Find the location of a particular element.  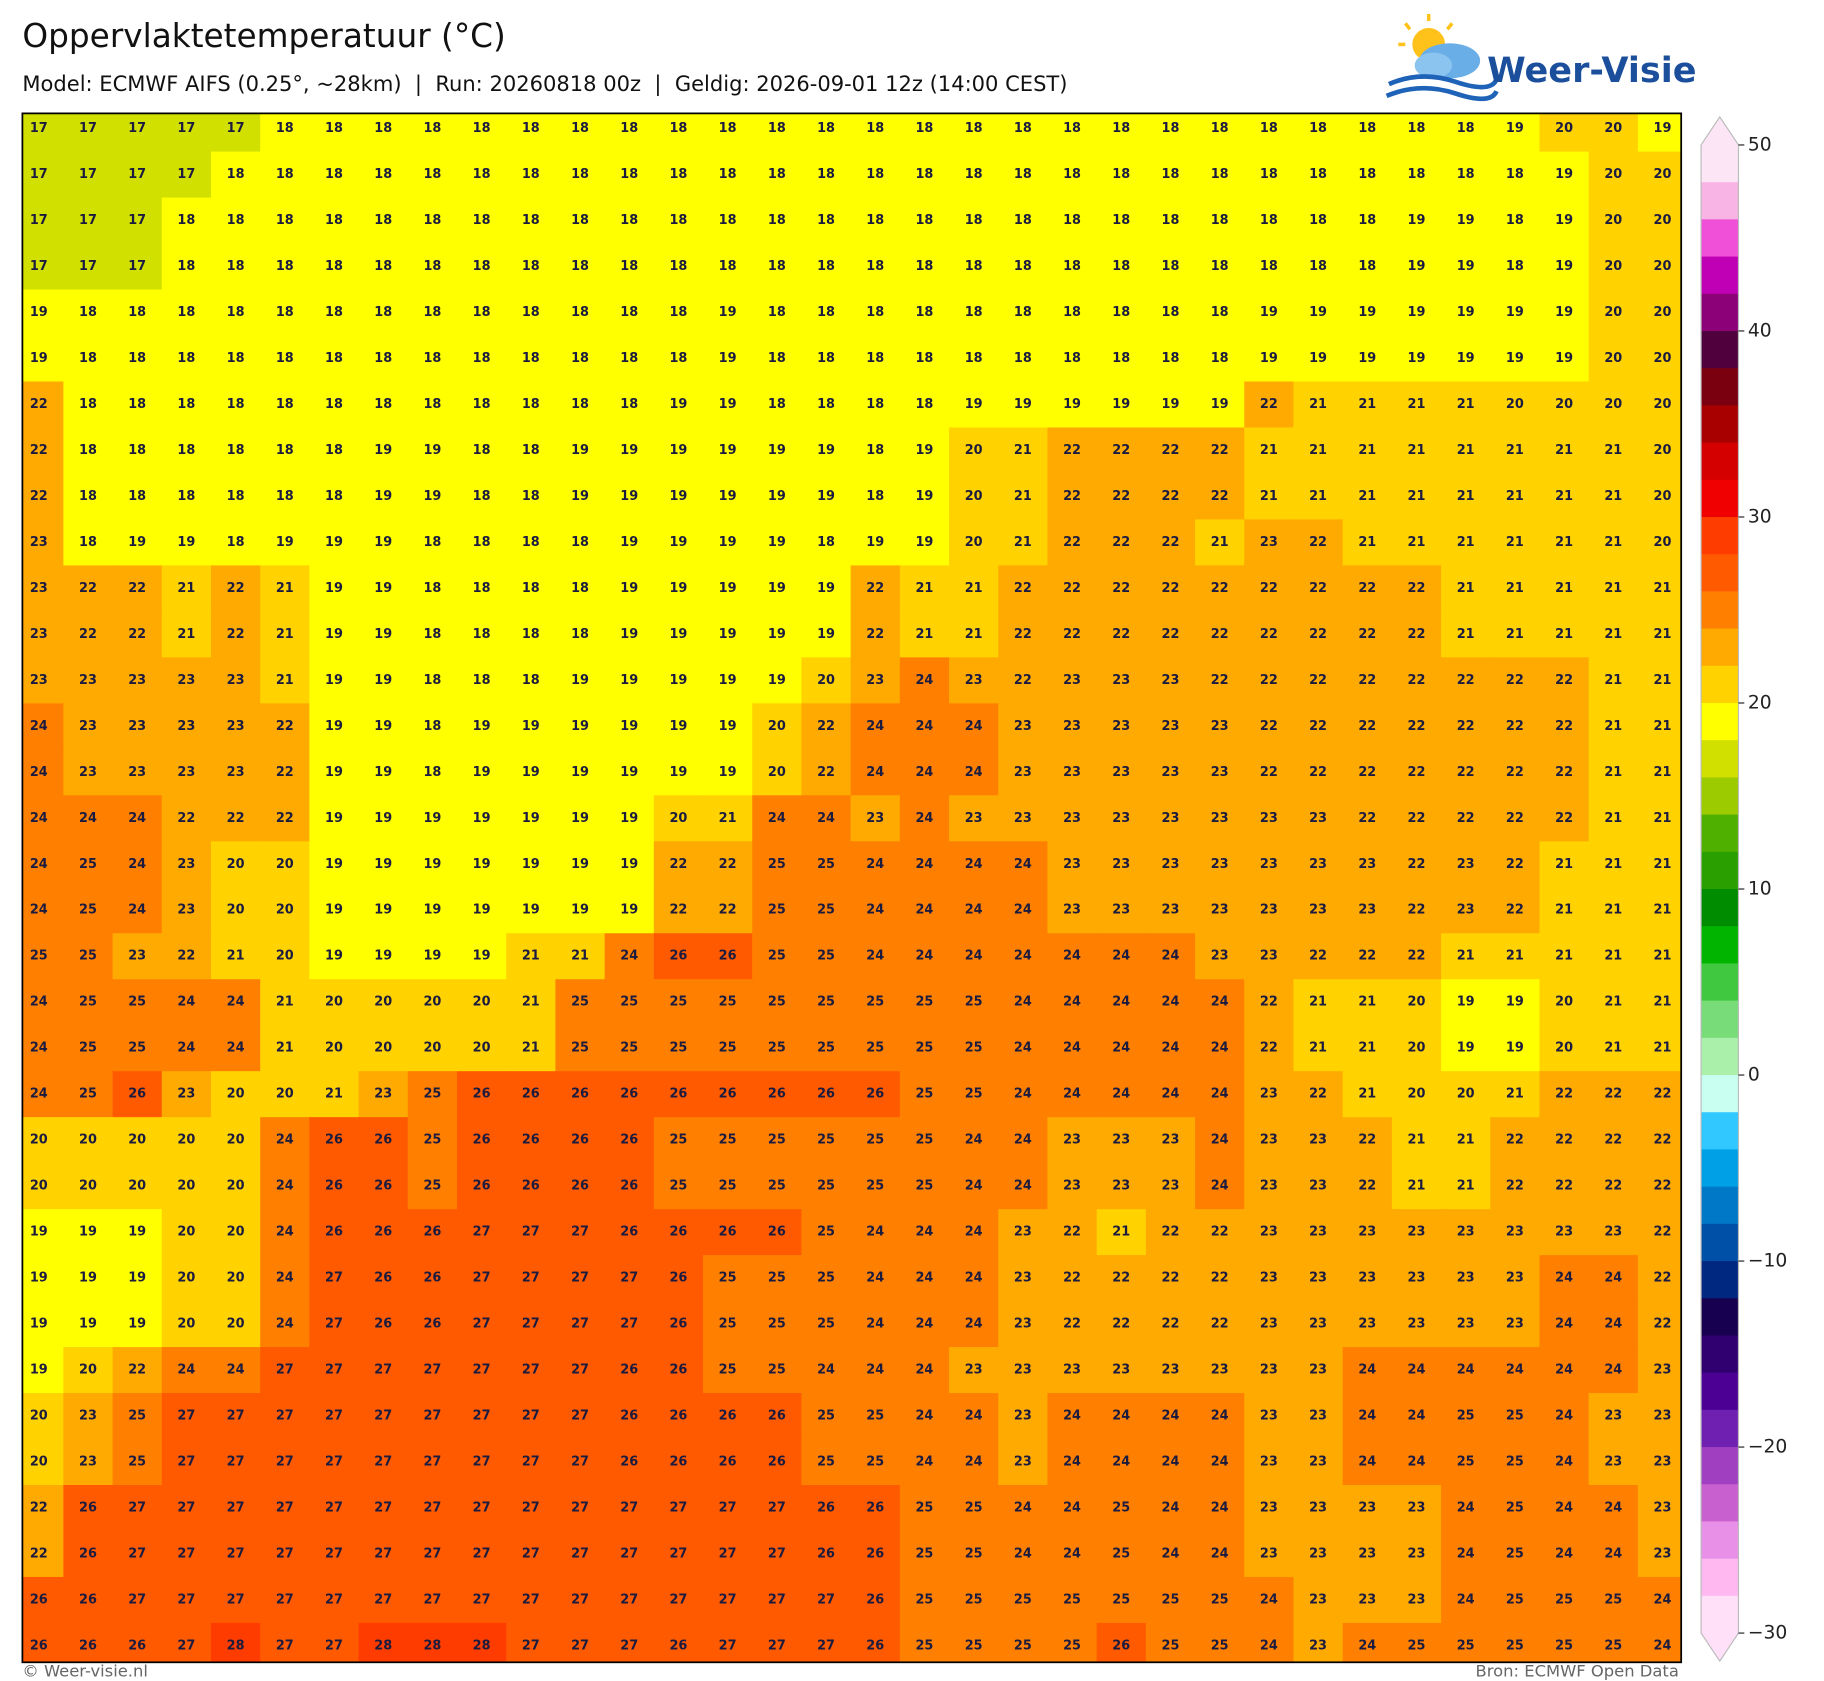

grid-value: 21 is located at coordinates (1466, 956).